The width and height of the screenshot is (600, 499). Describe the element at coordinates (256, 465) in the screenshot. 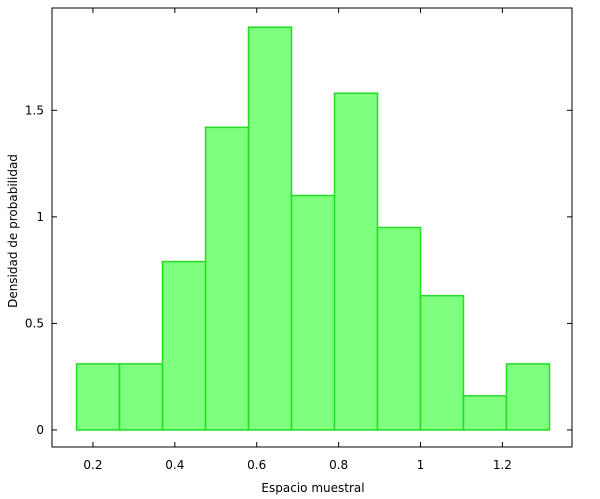

I see `x-tick-label: 0.6` at that location.